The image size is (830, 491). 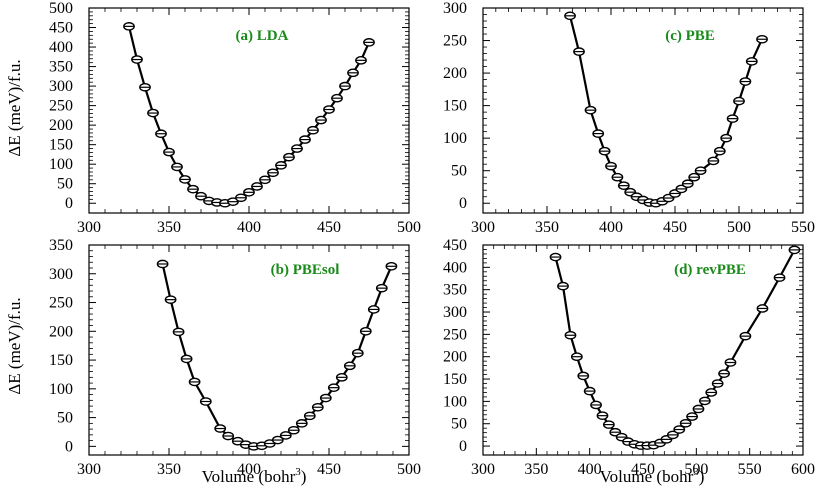 What do you see at coordinates (690, 36) in the screenshot?
I see `panel-title-pbe: (c) PBE` at bounding box center [690, 36].